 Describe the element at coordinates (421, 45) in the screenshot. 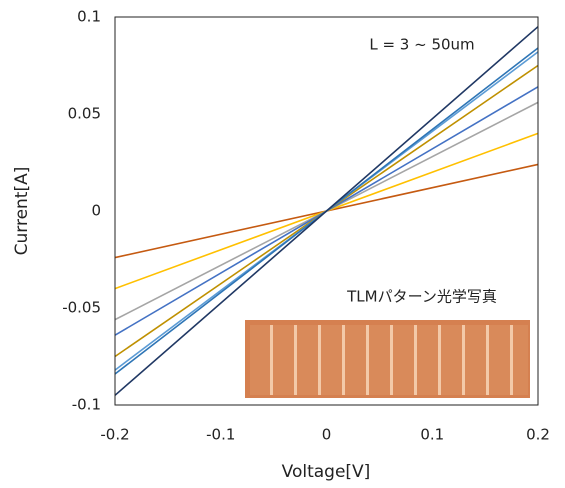

I see `annotation: L = 3 ~ 50um` at that location.